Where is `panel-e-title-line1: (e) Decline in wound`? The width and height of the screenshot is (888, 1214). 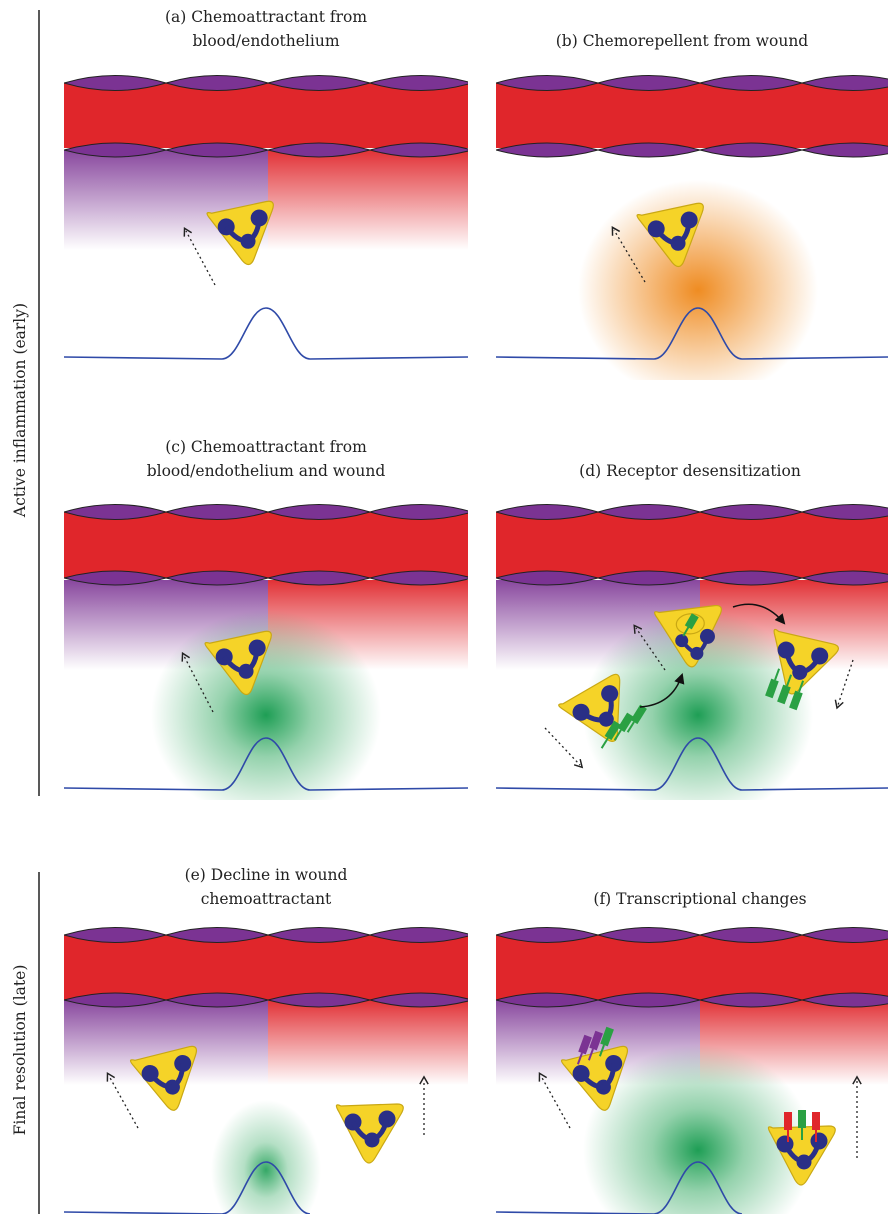 panel-e-title-line1: (e) Decline in wound is located at coordinates (266, 875).